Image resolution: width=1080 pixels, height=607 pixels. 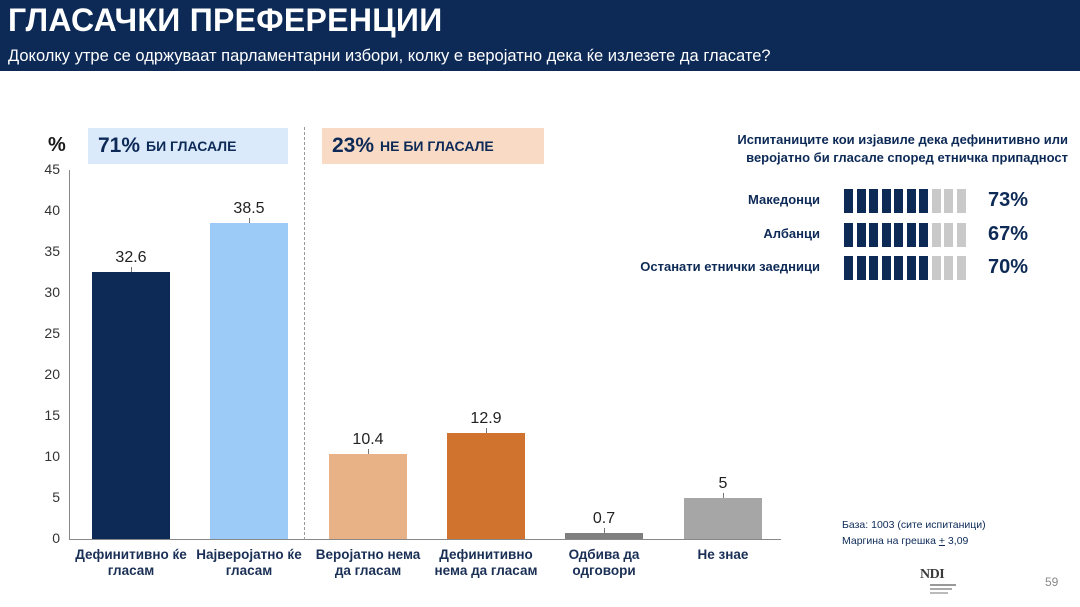 I want to click on ethnic-row: Останати етнички заедници 70%, so click(x=810, y=269).